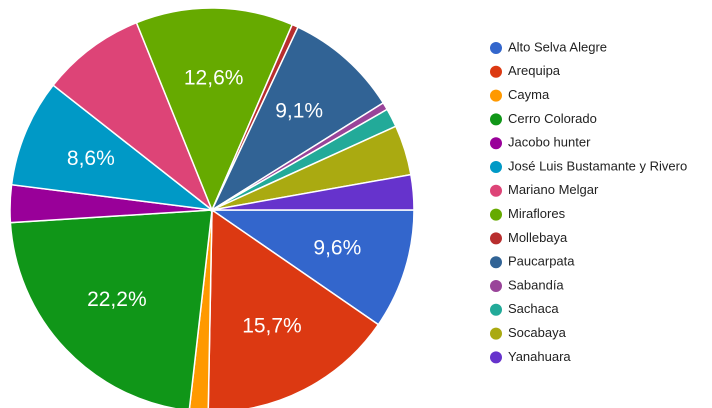 Image resolution: width=712 pixels, height=408 pixels. What do you see at coordinates (553, 189) in the screenshot?
I see `legend-label: Mariano Melgar` at bounding box center [553, 189].